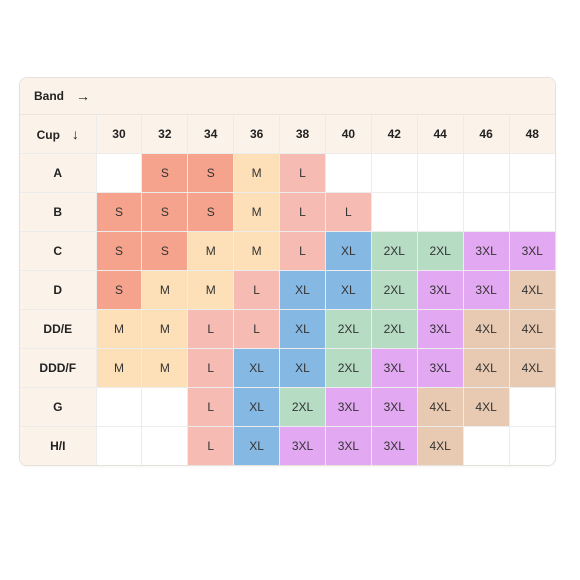 This screenshot has width=580, height=580. Describe the element at coordinates (394, 134) in the screenshot. I see `band-header-42: 42` at that location.